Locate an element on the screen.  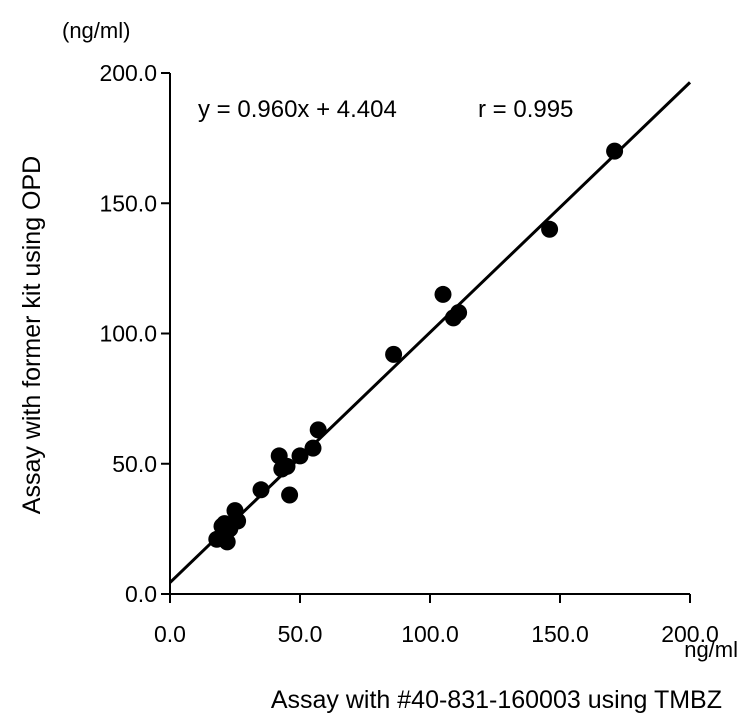
x-tick-label: 50.0 is located at coordinates (300, 634).